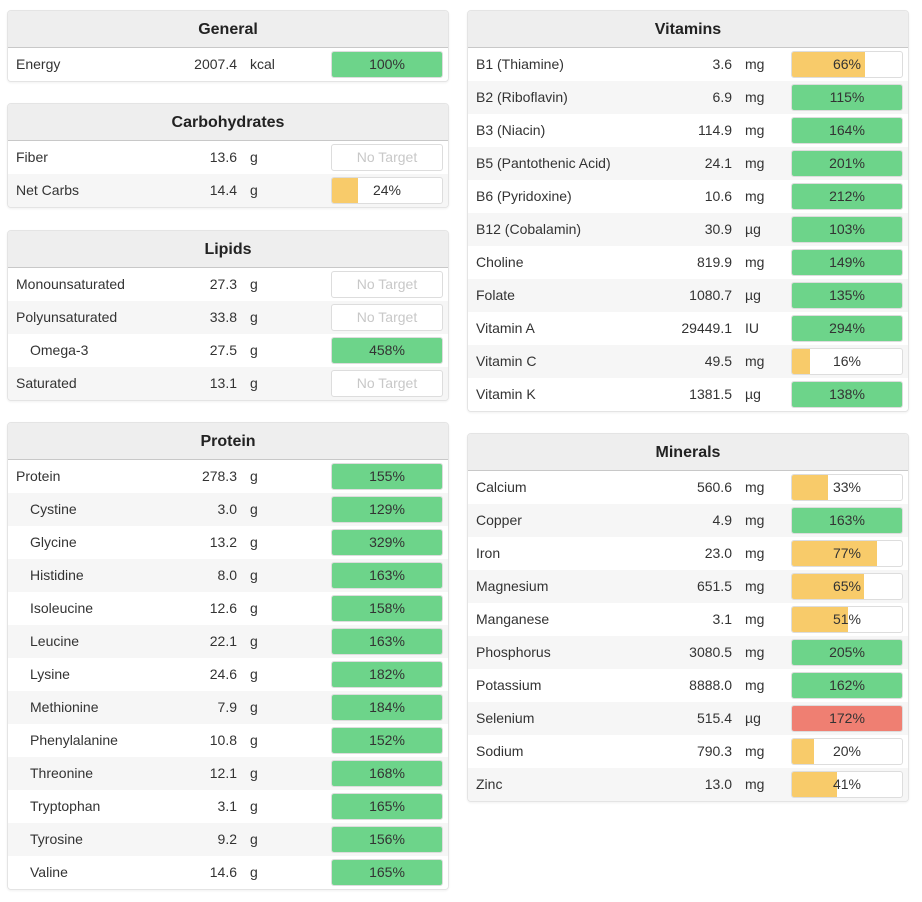 Image resolution: width=922 pixels, height=902 pixels. Describe the element at coordinates (543, 163) in the screenshot. I see `nutrient-name: B5 (Pantothenic Acid)` at that location.